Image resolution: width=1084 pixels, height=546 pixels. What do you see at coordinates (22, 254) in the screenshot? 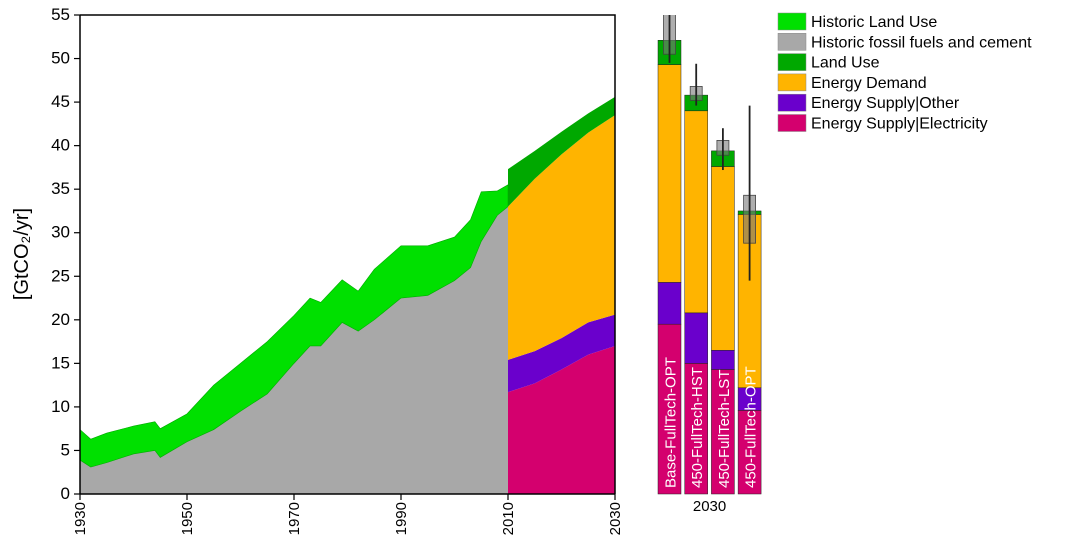
I see `y-axis-label: [GtCO₂/yr]` at bounding box center [22, 254].